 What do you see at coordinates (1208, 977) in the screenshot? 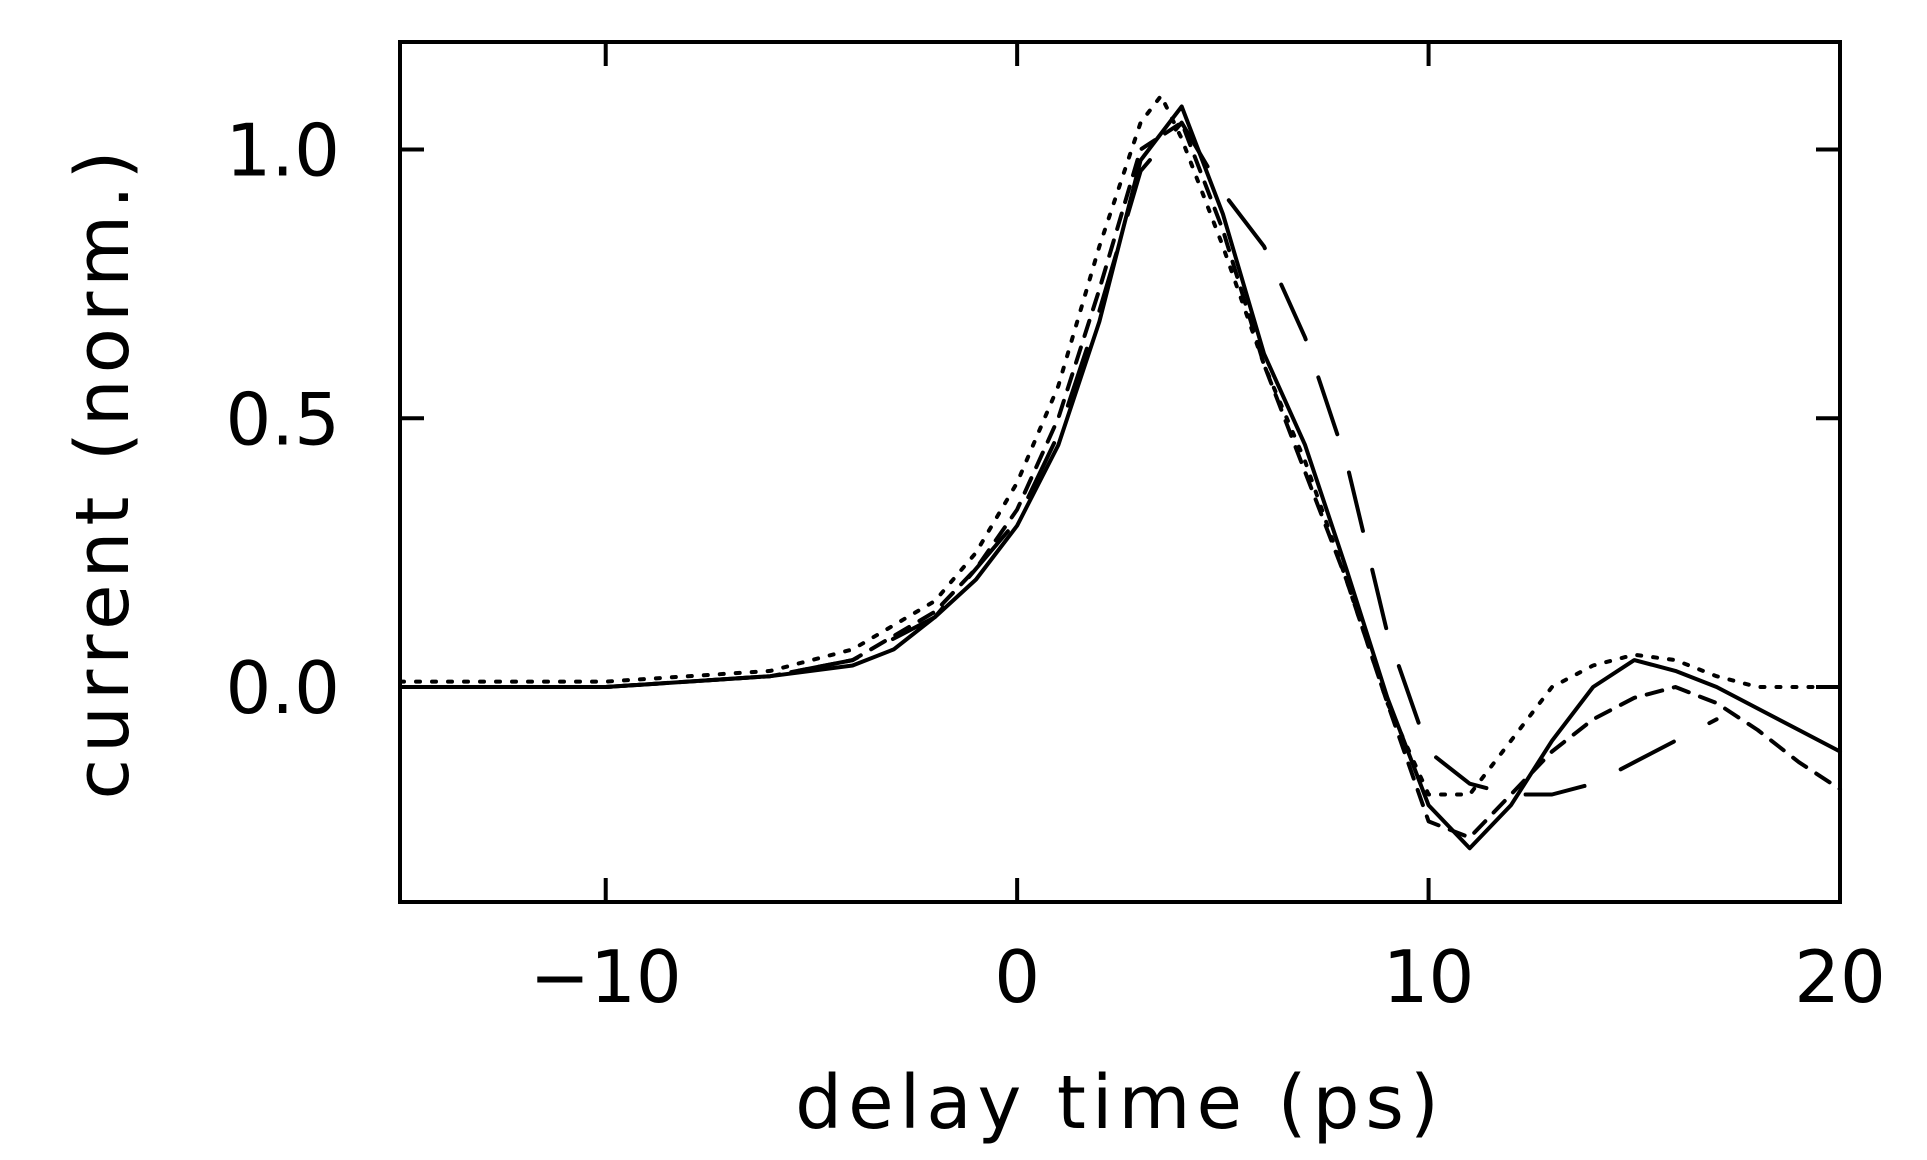
I see `x-tick-labels: −10 0 10 20` at bounding box center [1208, 977].